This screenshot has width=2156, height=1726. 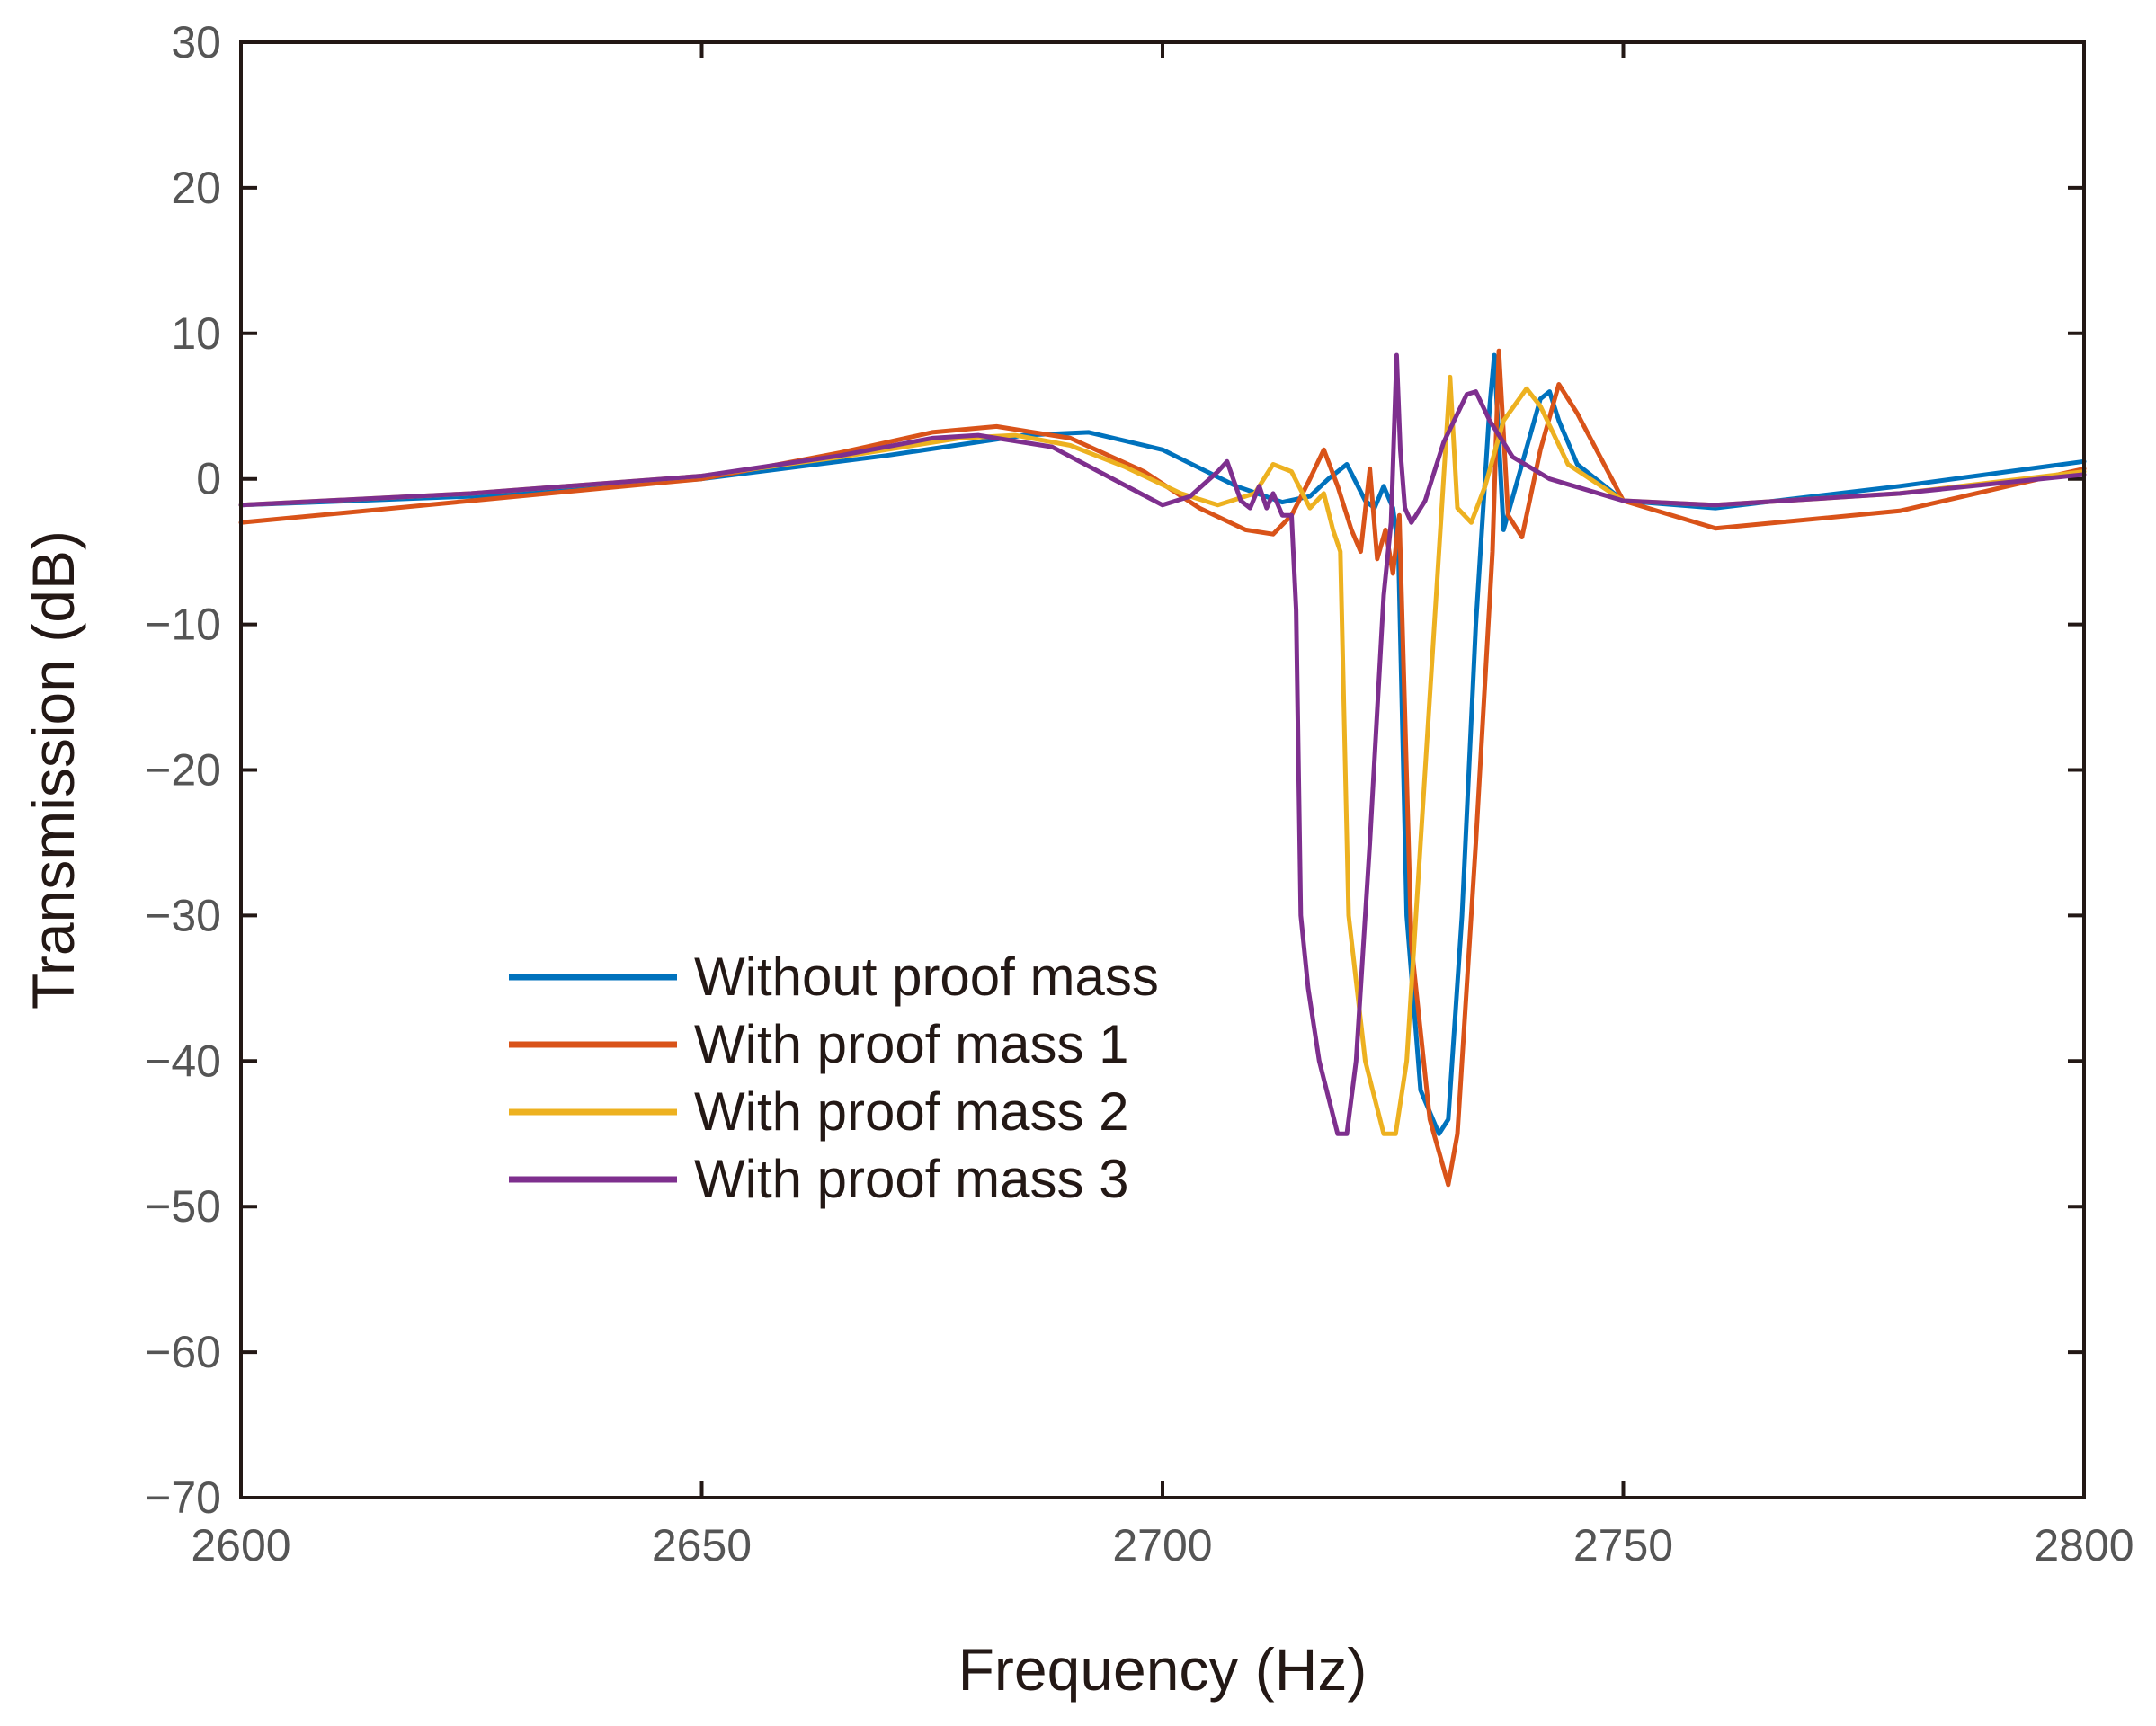 I want to click on x-tick-label: 2800, so click(x=2084, y=1545).